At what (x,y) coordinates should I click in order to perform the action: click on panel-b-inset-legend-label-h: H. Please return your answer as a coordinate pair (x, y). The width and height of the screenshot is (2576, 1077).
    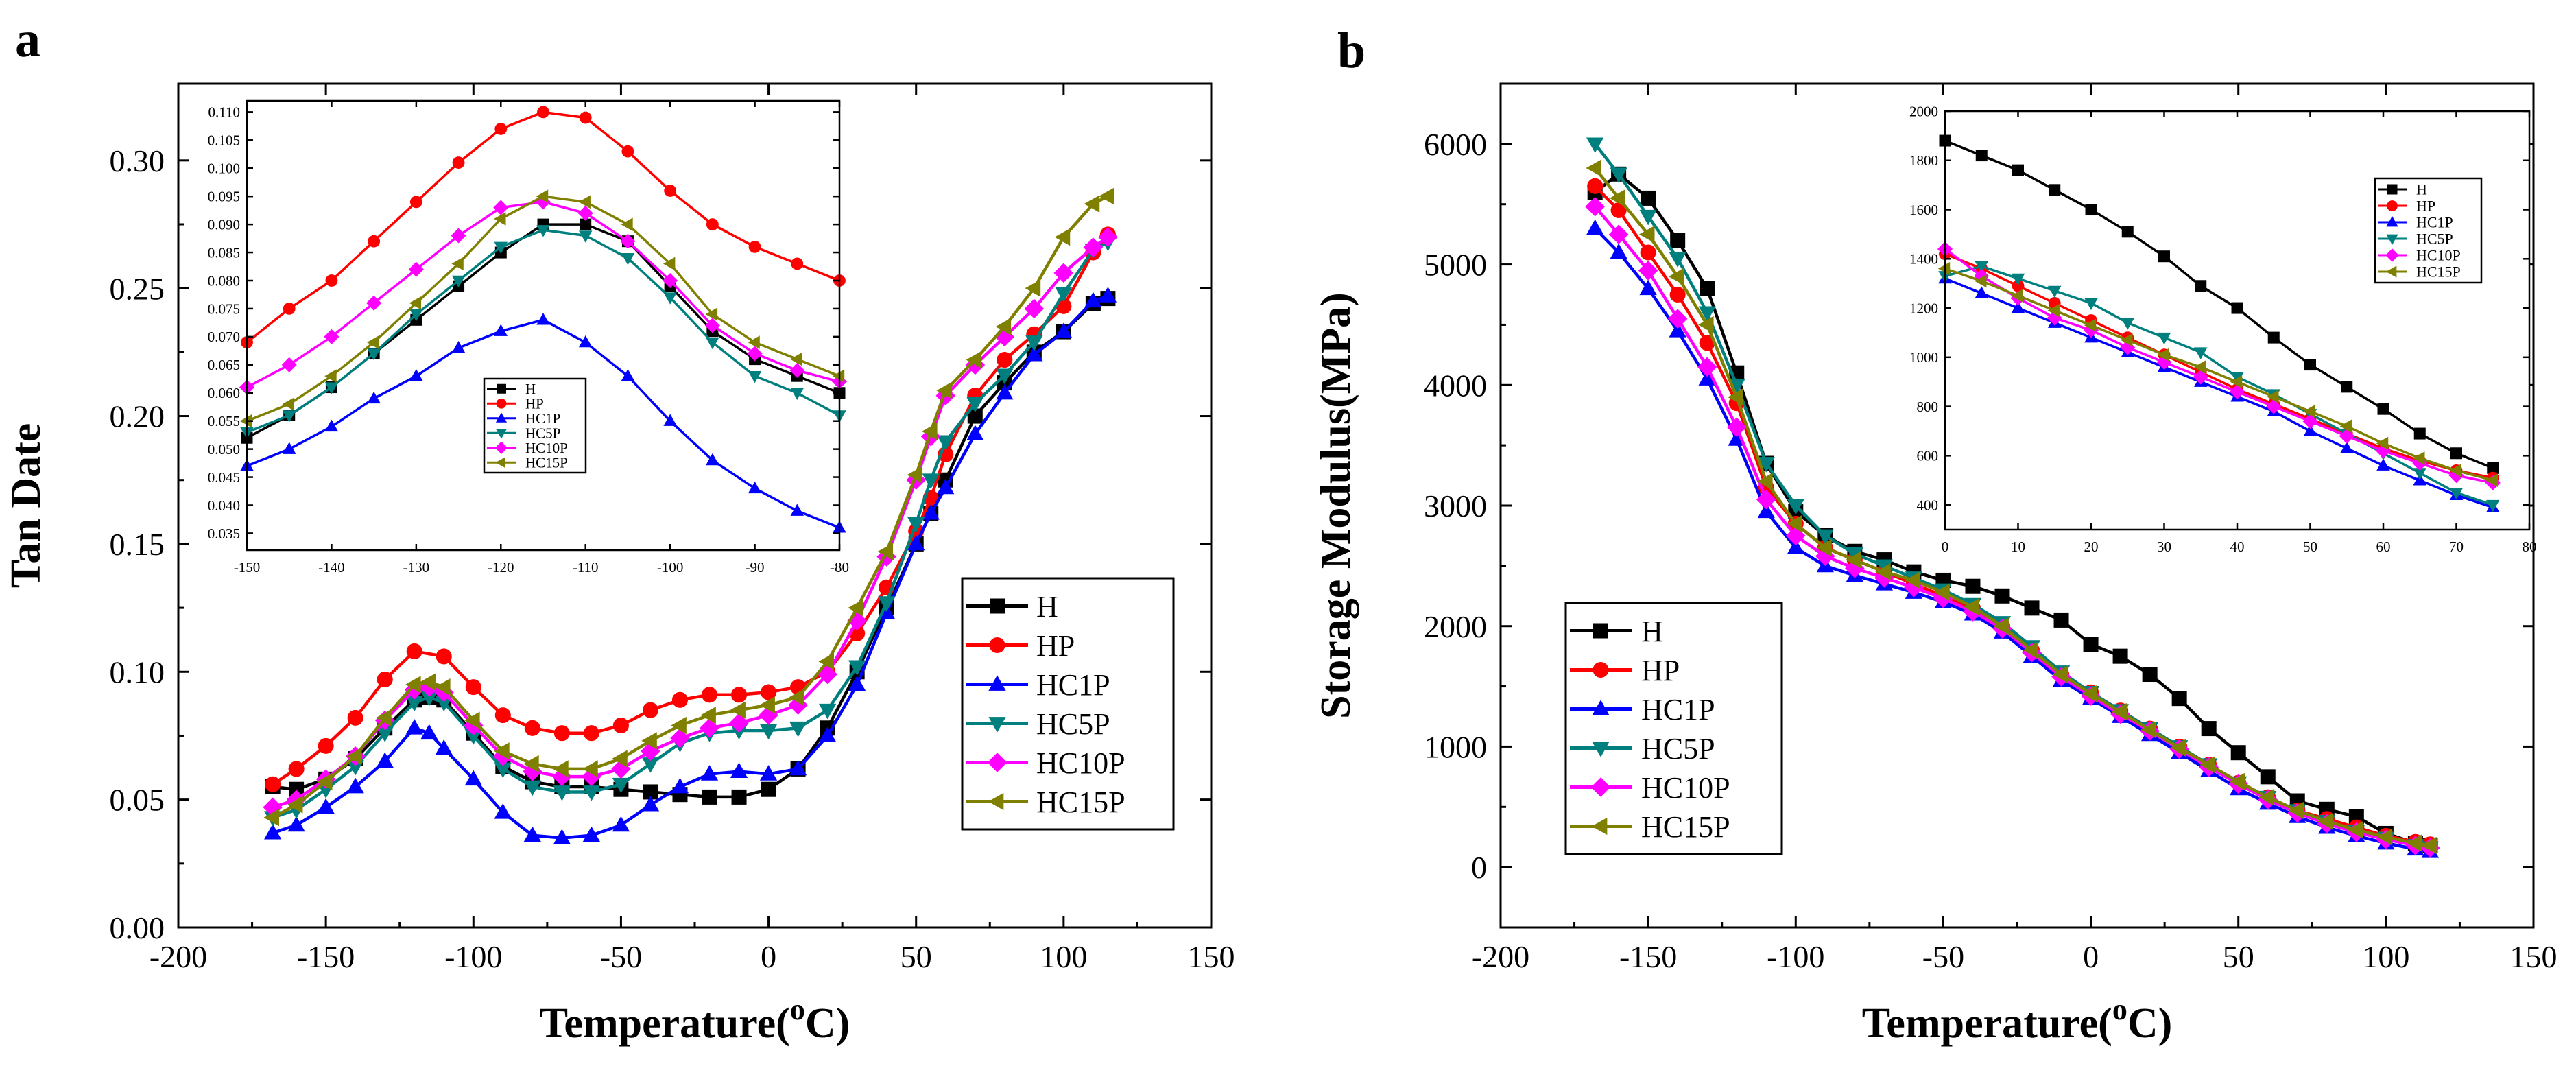
    Looking at the image, I should click on (2421, 189).